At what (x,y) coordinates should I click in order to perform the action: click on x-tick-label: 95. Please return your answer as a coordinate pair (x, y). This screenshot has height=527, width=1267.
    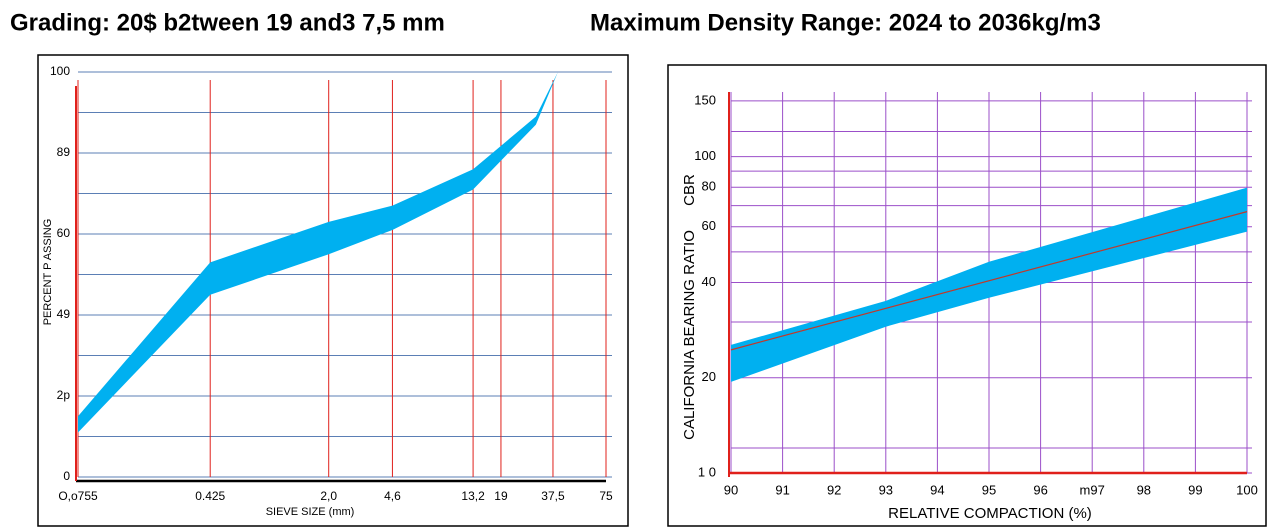
    Looking at the image, I should click on (989, 489).